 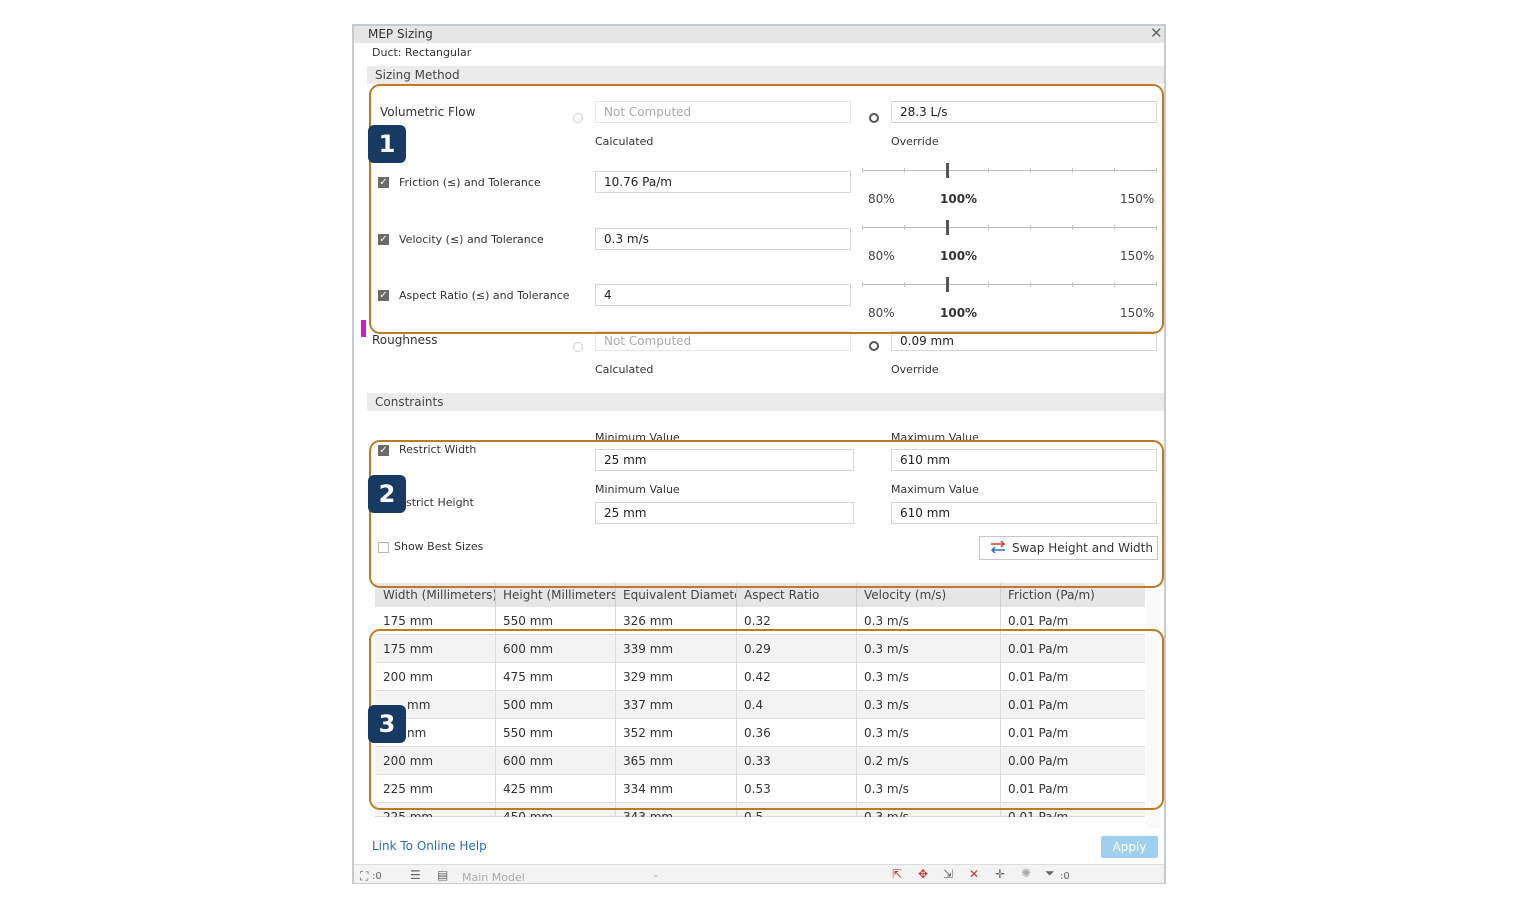 What do you see at coordinates (559, 595) in the screenshot?
I see `table-column-header: Height (Millimeters)` at bounding box center [559, 595].